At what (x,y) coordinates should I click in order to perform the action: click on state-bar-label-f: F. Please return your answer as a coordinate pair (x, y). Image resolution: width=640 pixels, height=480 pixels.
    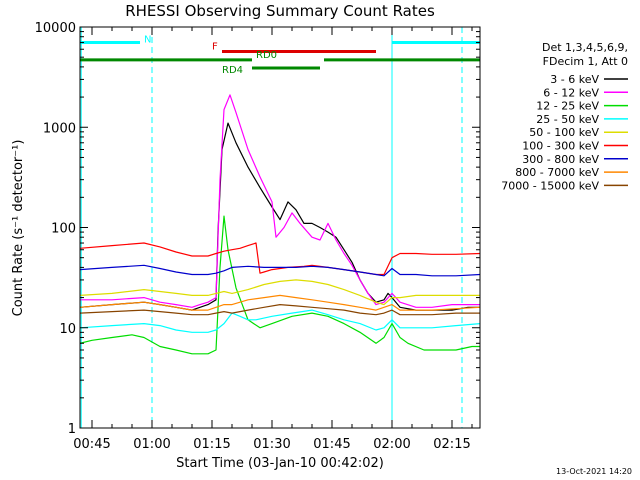
    Looking at the image, I should click on (215, 46).